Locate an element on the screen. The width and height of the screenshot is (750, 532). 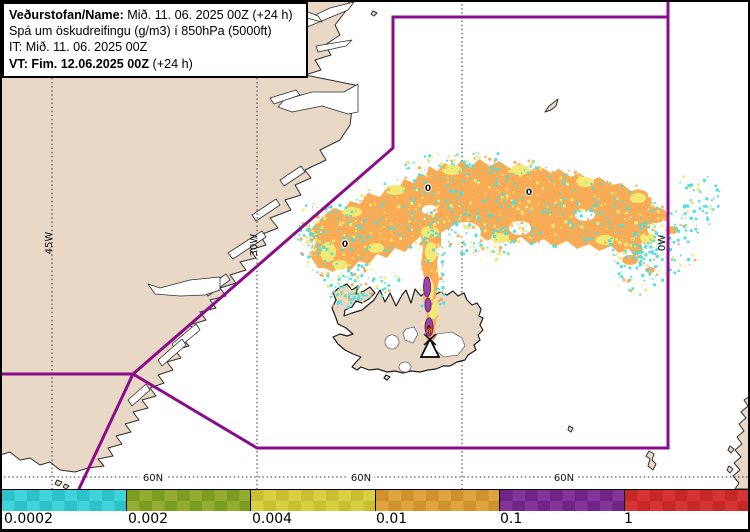
iceland-glaciers is located at coordinates (425, 349).